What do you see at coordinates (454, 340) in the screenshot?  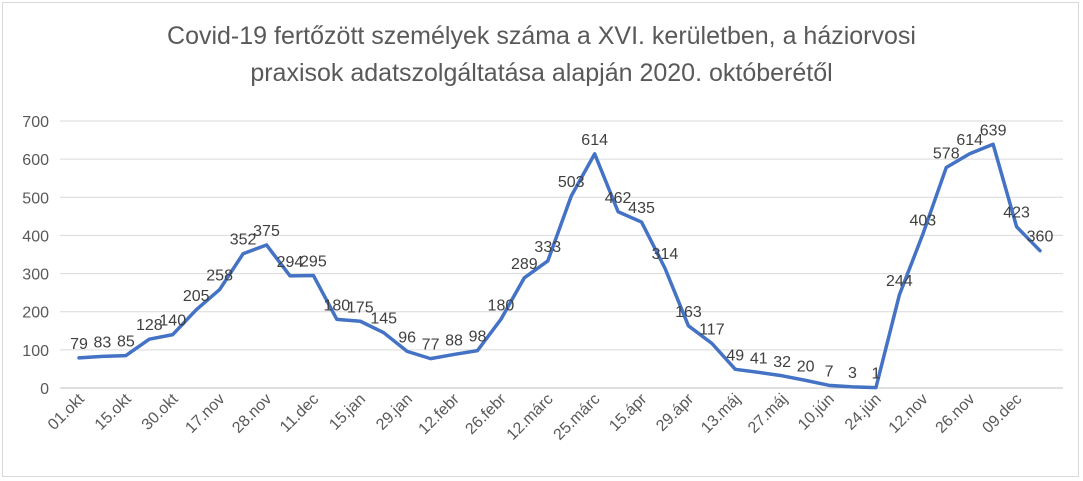 I see `data-label: 88` at bounding box center [454, 340].